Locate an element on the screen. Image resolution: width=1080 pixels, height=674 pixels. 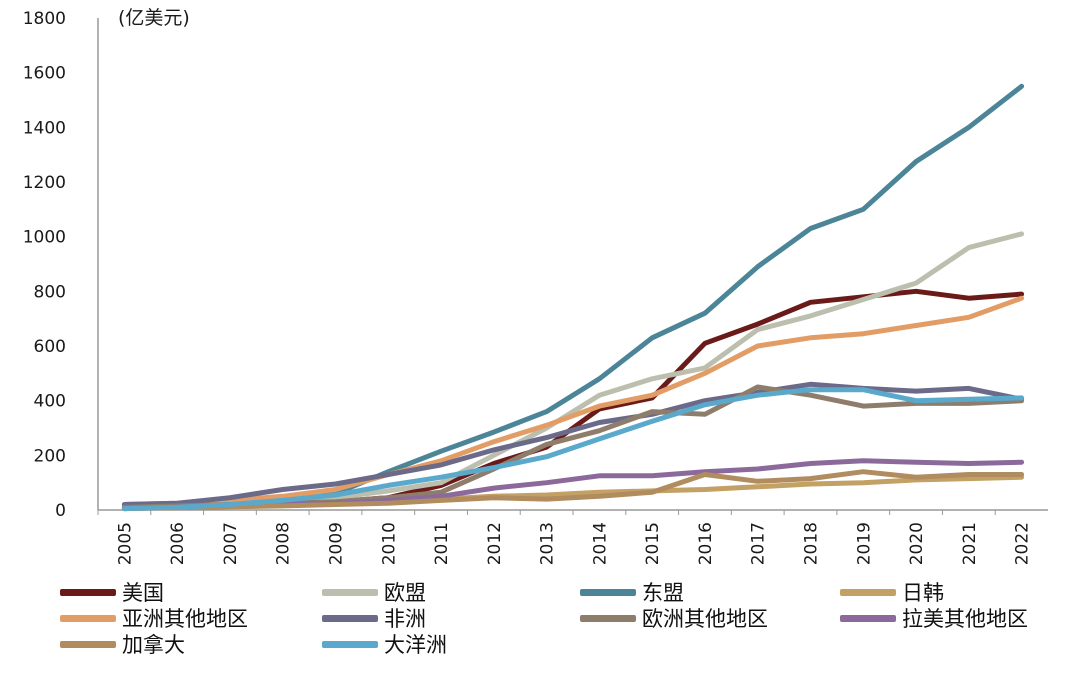
y-unit-label: (亿美元) is located at coordinates (154, 18).